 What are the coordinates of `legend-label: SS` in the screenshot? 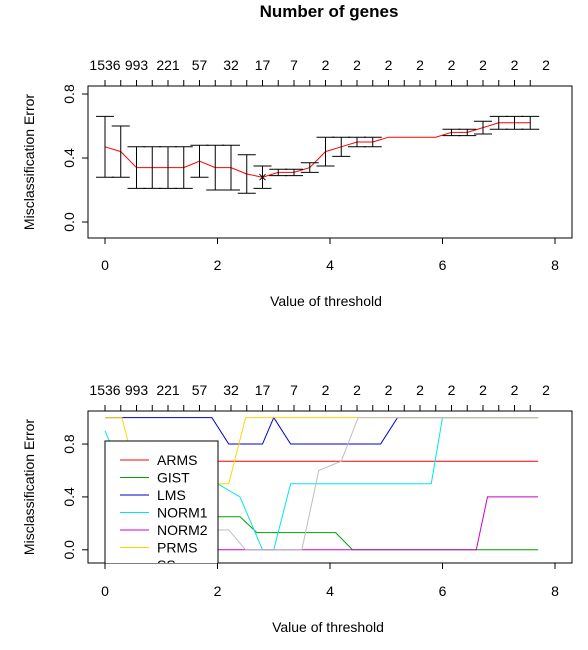 It's located at (166, 565).